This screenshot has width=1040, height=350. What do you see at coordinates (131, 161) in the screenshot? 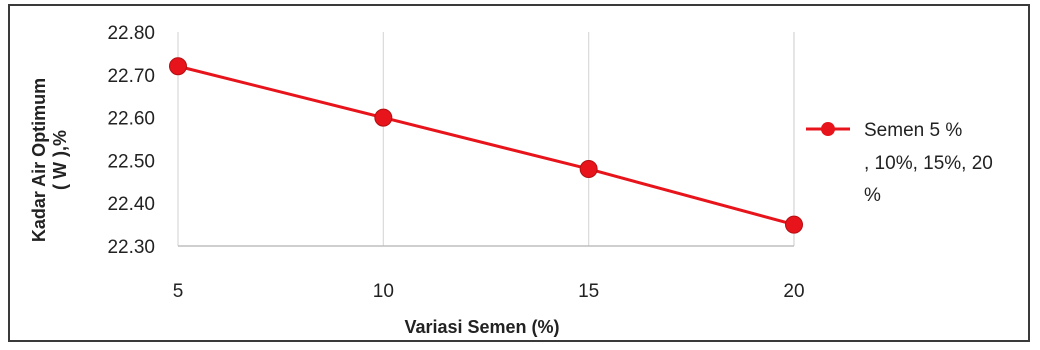
I see `y-tick-label: 22.50` at bounding box center [131, 161].